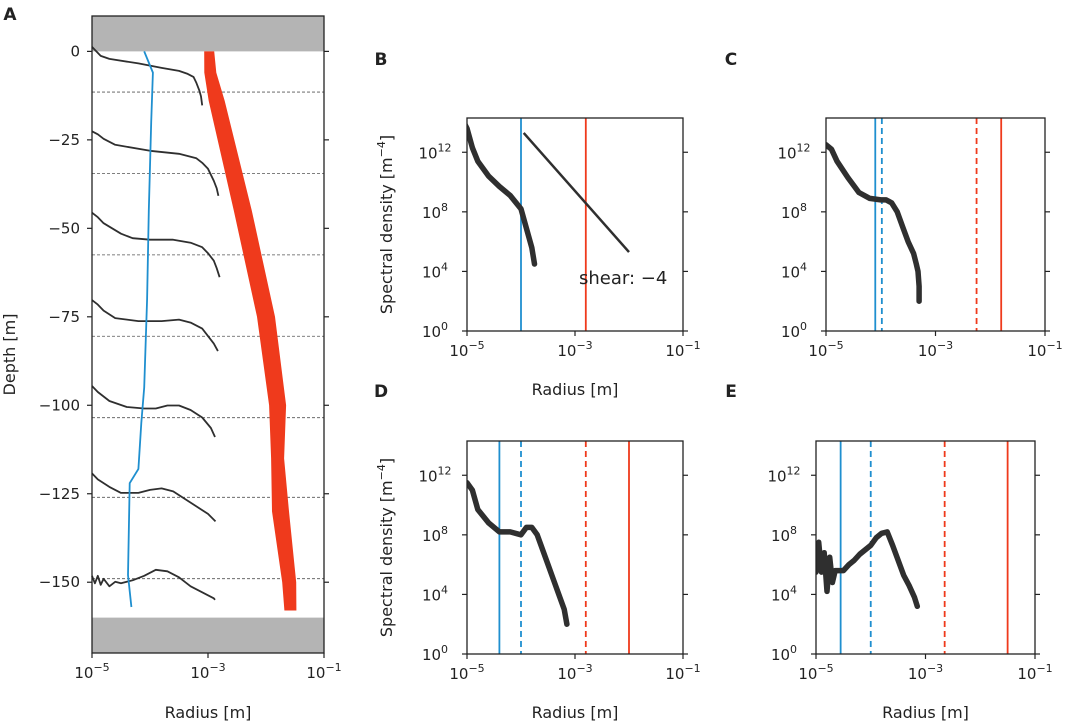 This screenshot has height=728, width=1065. I want to click on a-ytick-label-1: −25, so click(64, 140).